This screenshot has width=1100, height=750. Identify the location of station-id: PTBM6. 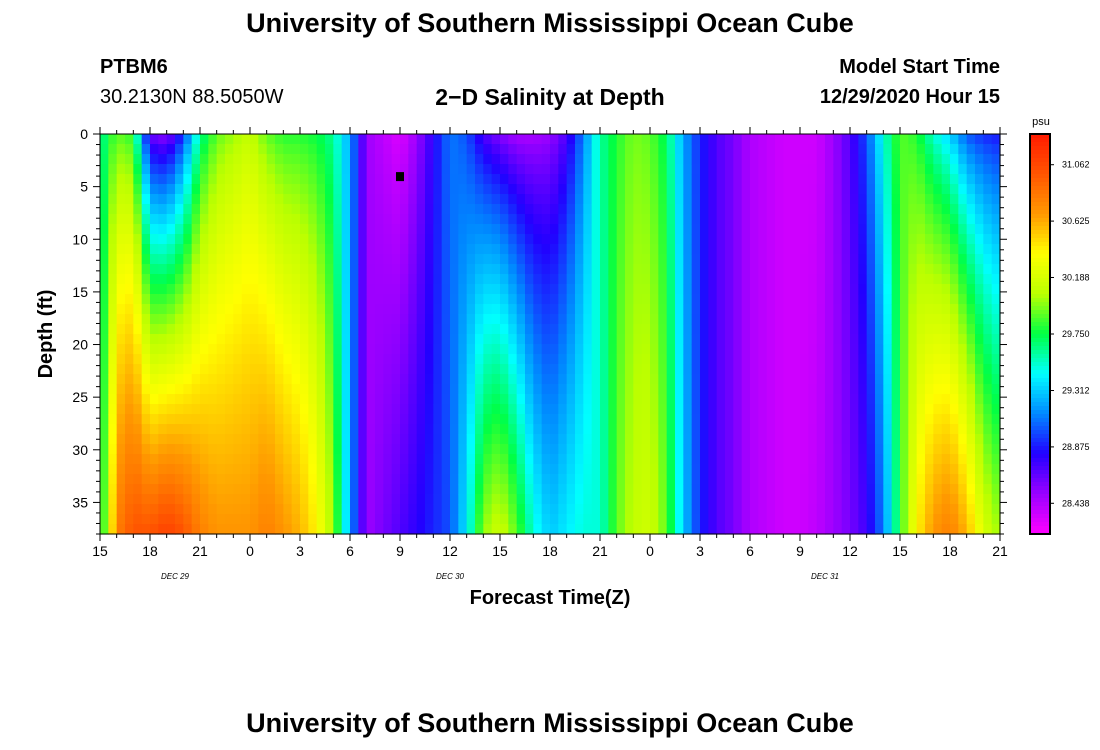
(134, 67).